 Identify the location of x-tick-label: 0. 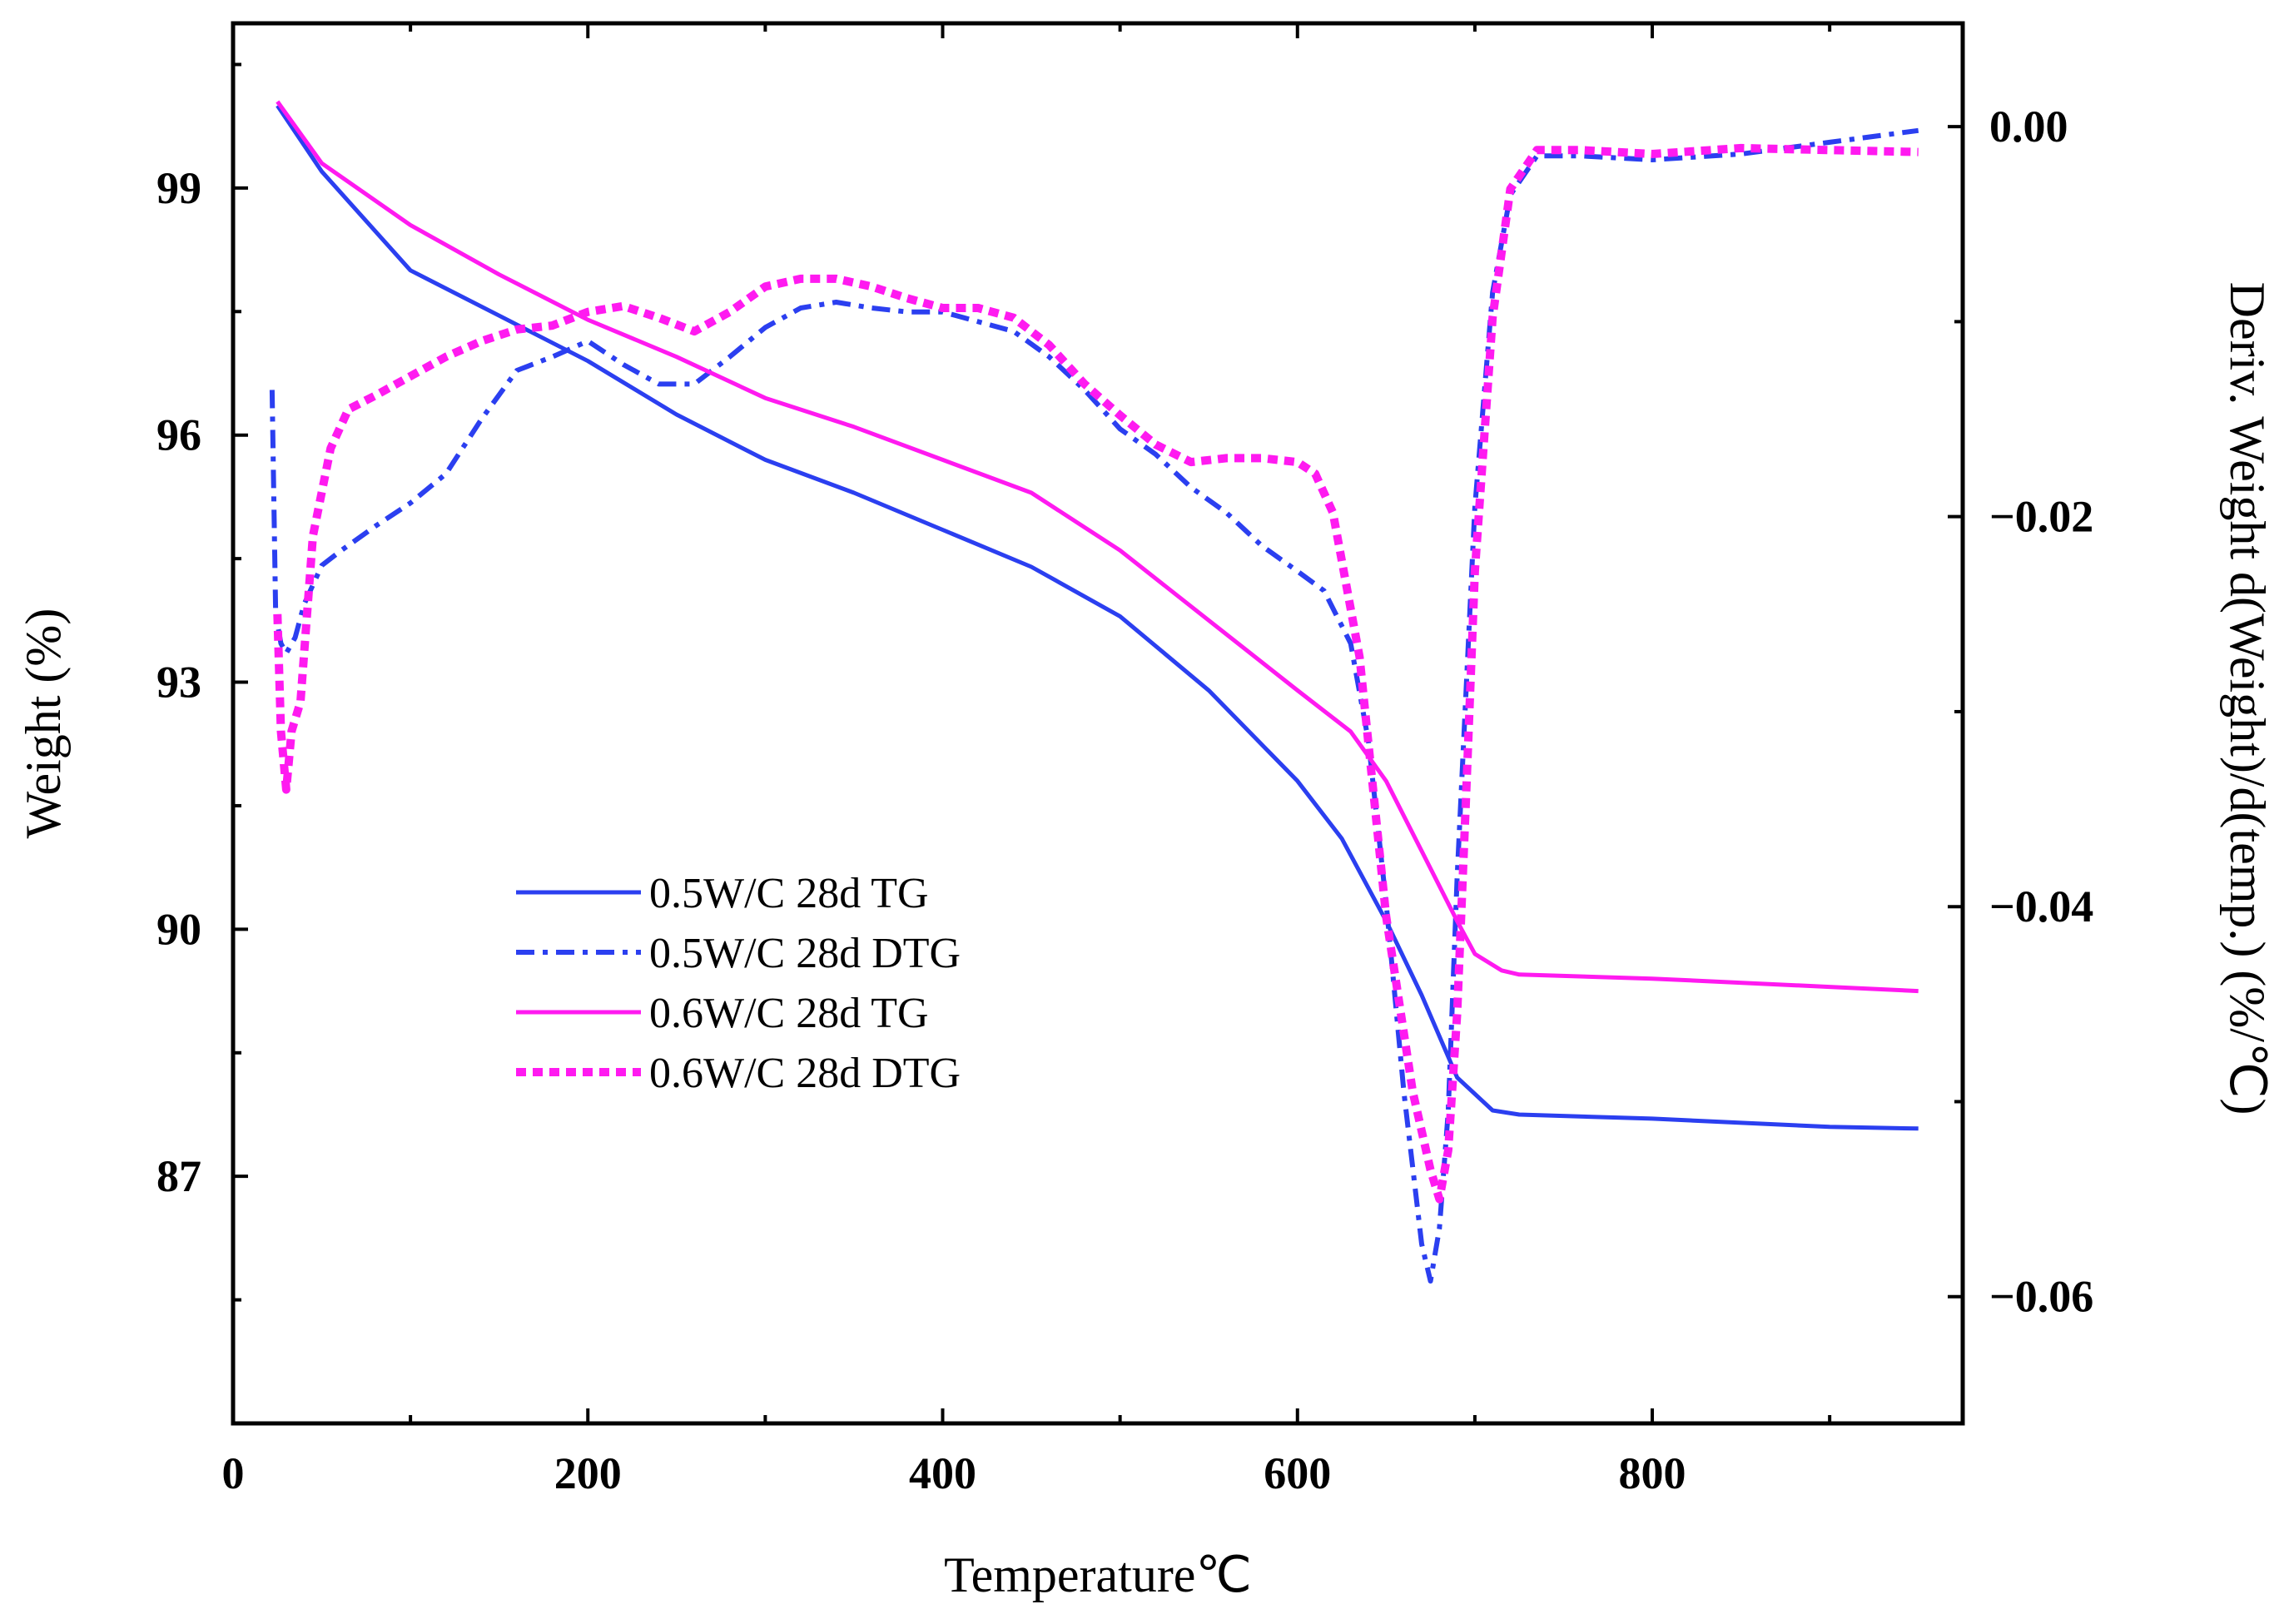
(234, 1473).